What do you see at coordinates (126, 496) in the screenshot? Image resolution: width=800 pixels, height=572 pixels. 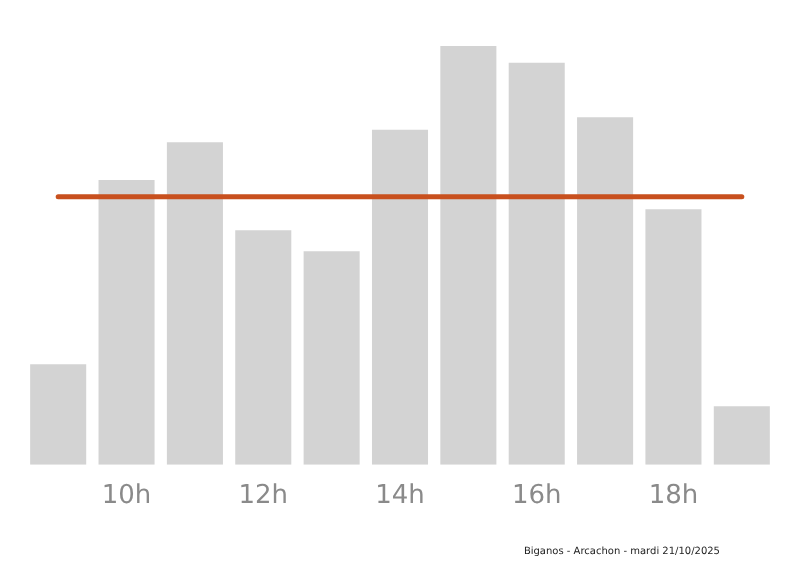 I see `x-tick-label: 10h` at bounding box center [126, 496].